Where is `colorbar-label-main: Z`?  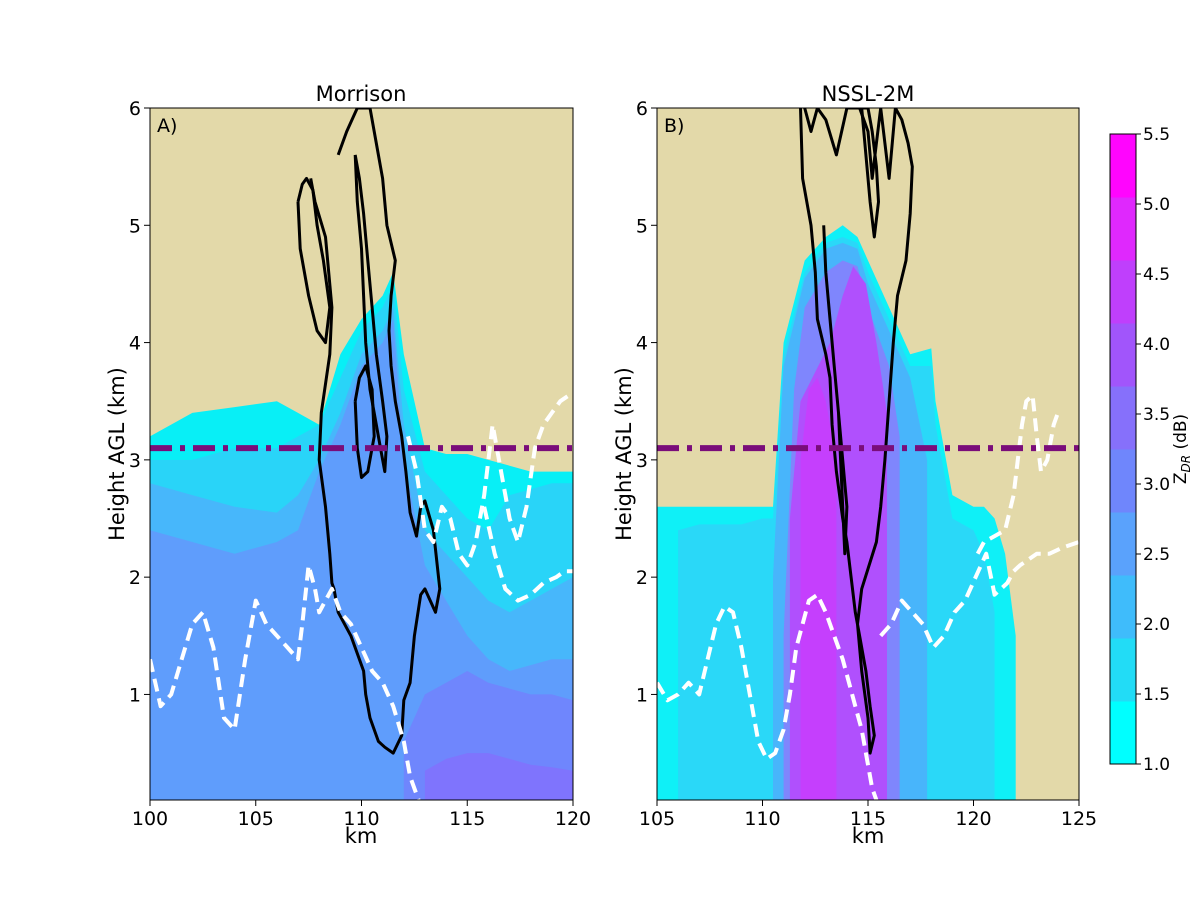
colorbar-label-main: Z is located at coordinates (1181, 479).